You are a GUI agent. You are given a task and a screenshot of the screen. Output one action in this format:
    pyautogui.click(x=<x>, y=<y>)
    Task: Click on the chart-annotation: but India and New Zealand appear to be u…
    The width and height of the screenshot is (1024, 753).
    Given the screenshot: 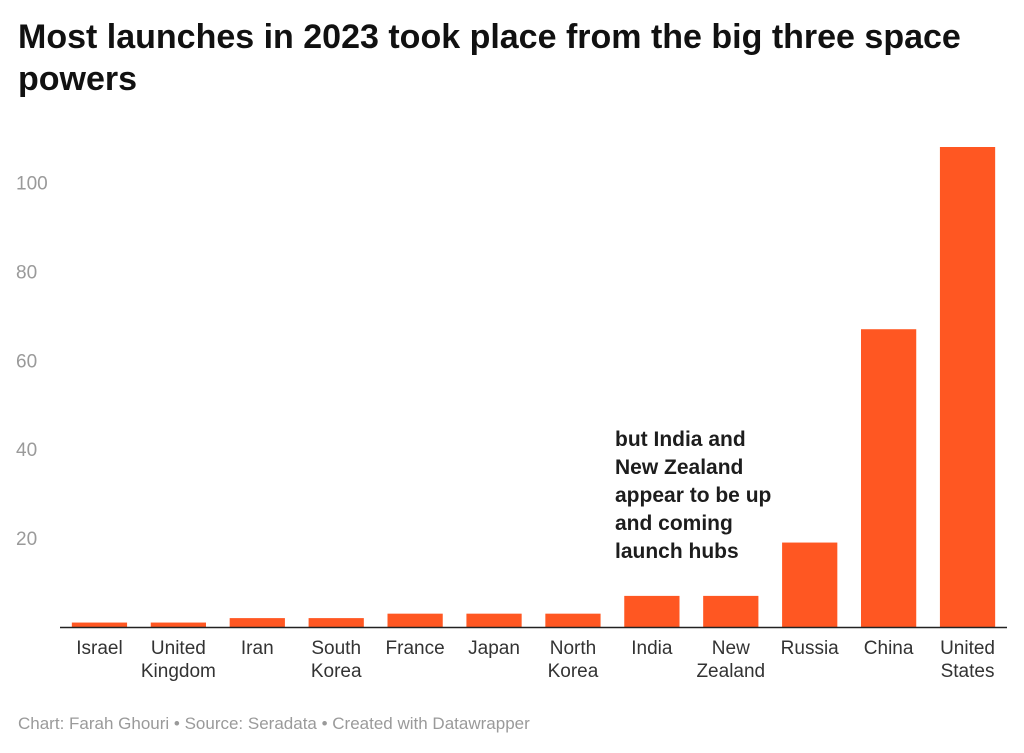 What is the action you would take?
    pyautogui.click(x=693, y=495)
    